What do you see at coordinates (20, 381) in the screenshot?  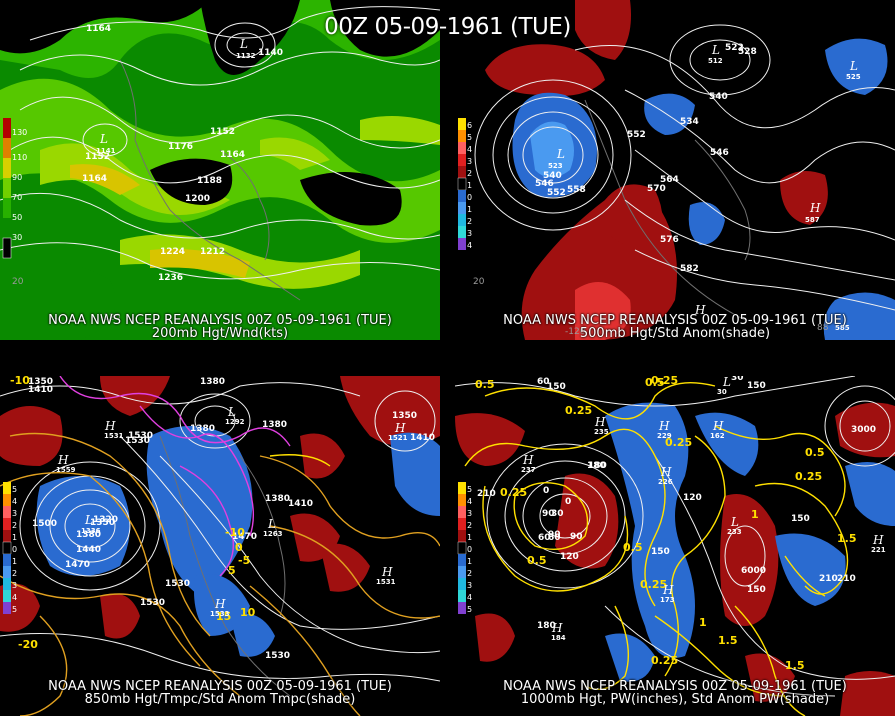 I see `temp-label: -10` at bounding box center [20, 381].